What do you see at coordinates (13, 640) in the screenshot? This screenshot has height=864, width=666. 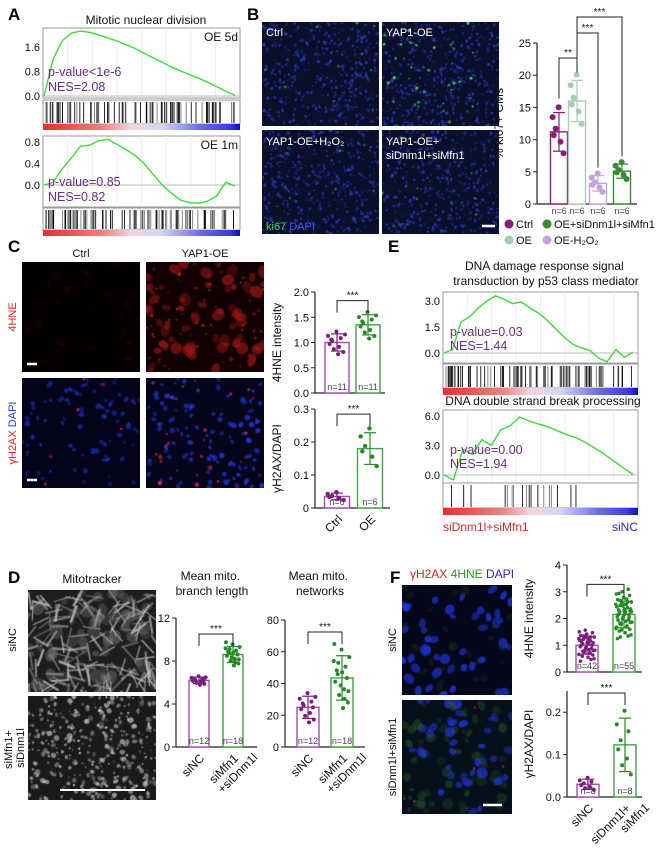 I see `row-label-sinc-d: siNC` at bounding box center [13, 640].